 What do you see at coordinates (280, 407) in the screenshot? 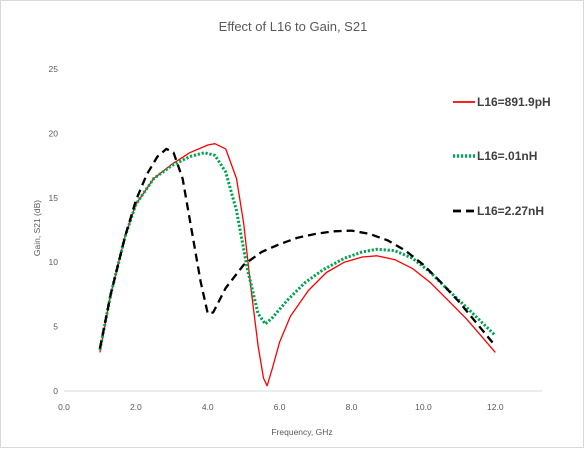
I see `x-tick-label: 6.0` at bounding box center [280, 407].